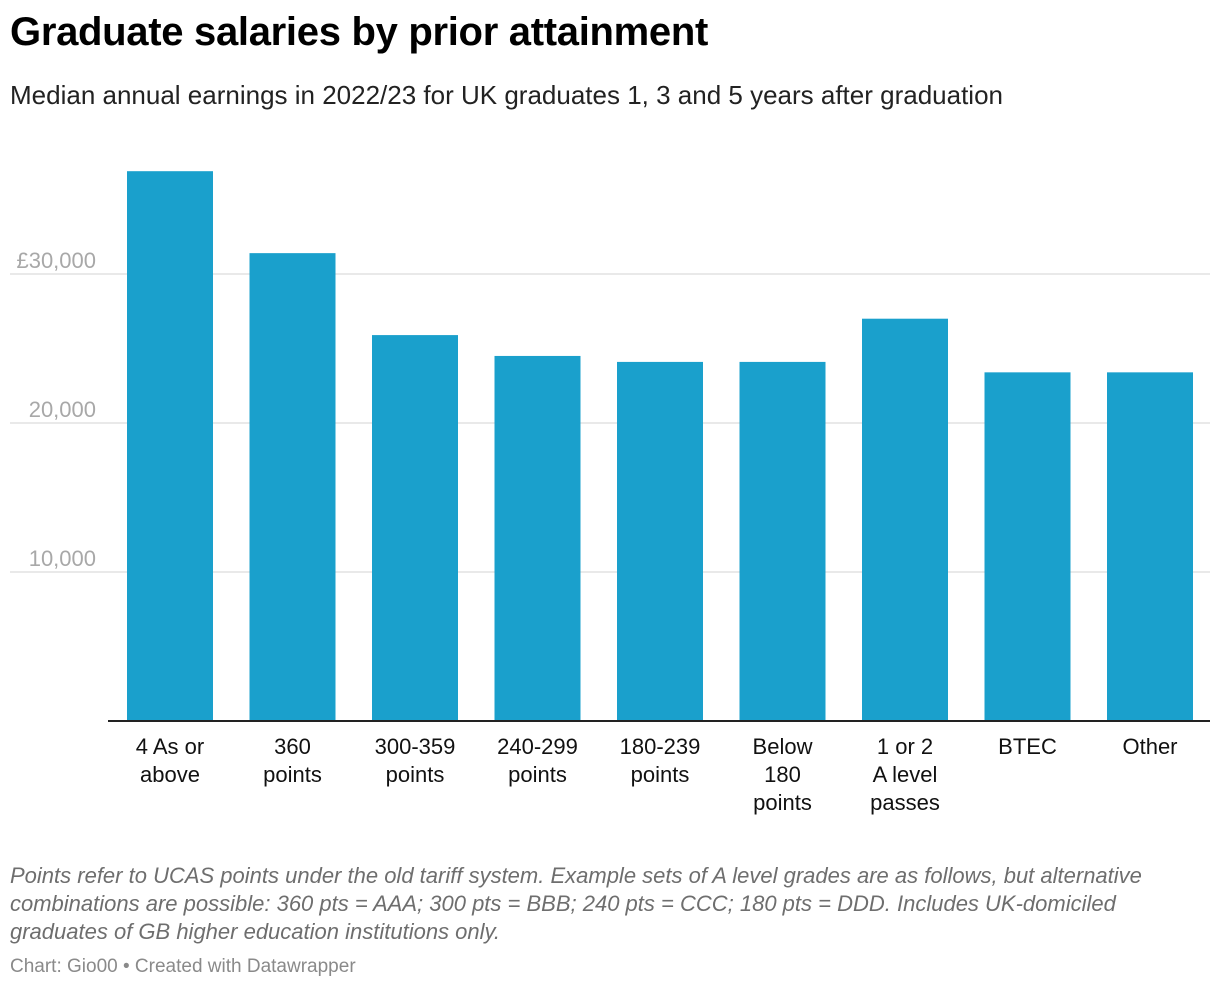 Image resolution: width=1220 pixels, height=994 pixels. What do you see at coordinates (170, 774) in the screenshot?
I see `x-category-label-line: above` at bounding box center [170, 774].